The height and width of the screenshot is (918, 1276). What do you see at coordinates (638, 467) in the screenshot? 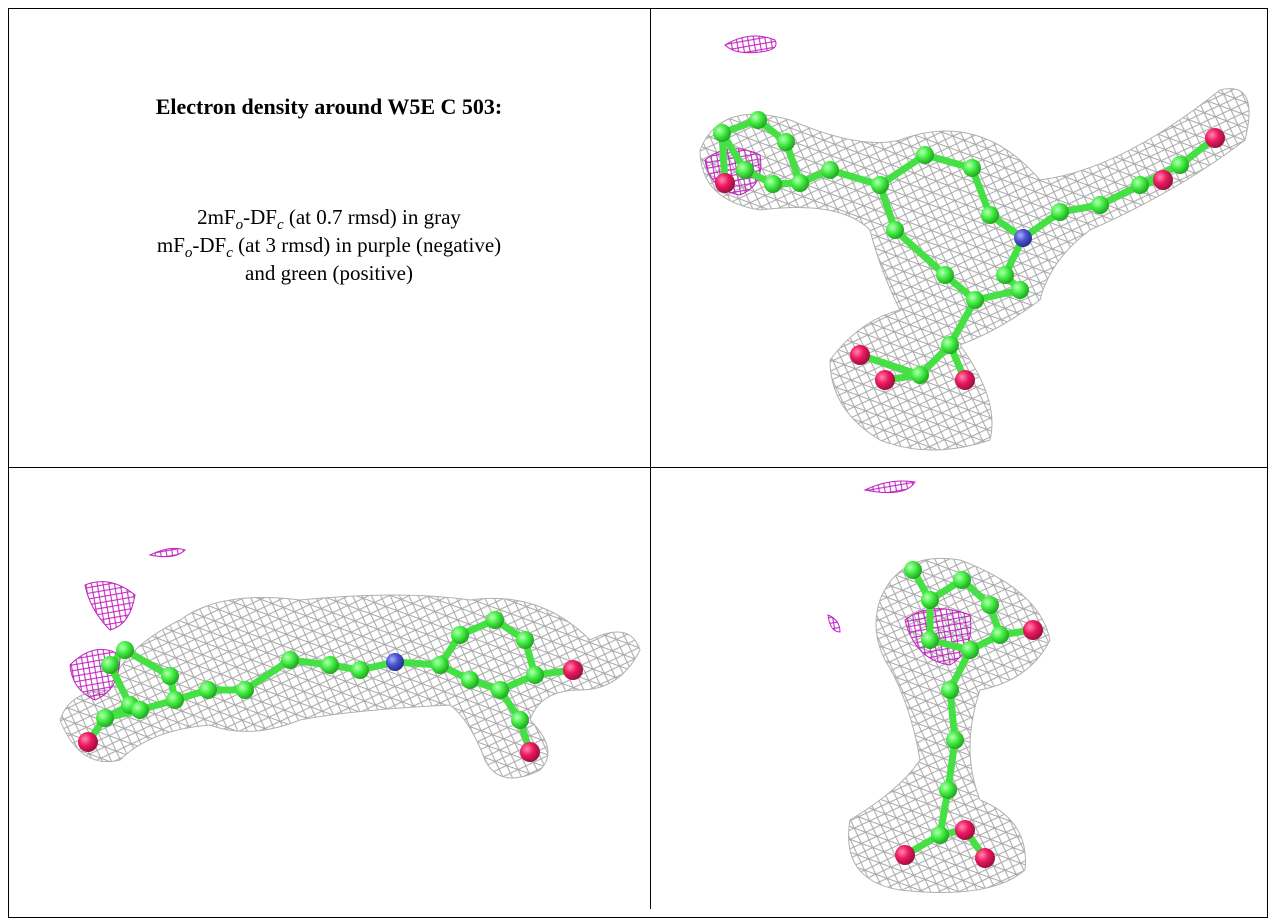
I see `row-divider` at bounding box center [638, 467].